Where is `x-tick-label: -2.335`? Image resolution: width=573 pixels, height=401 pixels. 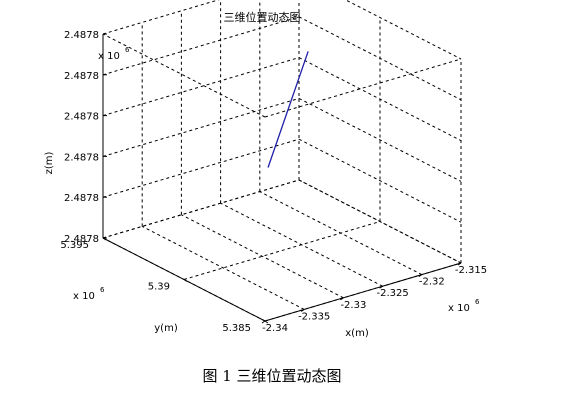 x-tick-label: -2.335 is located at coordinates (314, 316).